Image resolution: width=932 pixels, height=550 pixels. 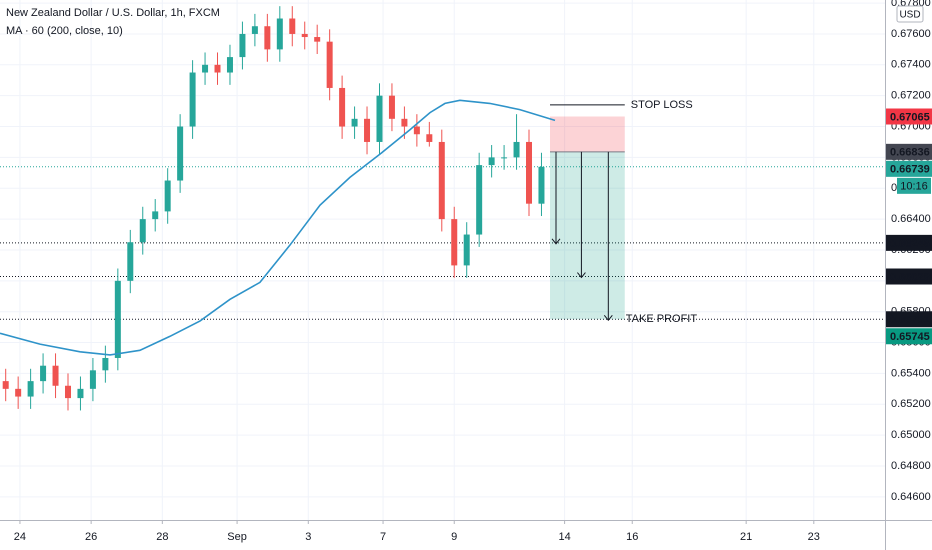 I want to click on x-tick-label: 7, so click(x=383, y=537).